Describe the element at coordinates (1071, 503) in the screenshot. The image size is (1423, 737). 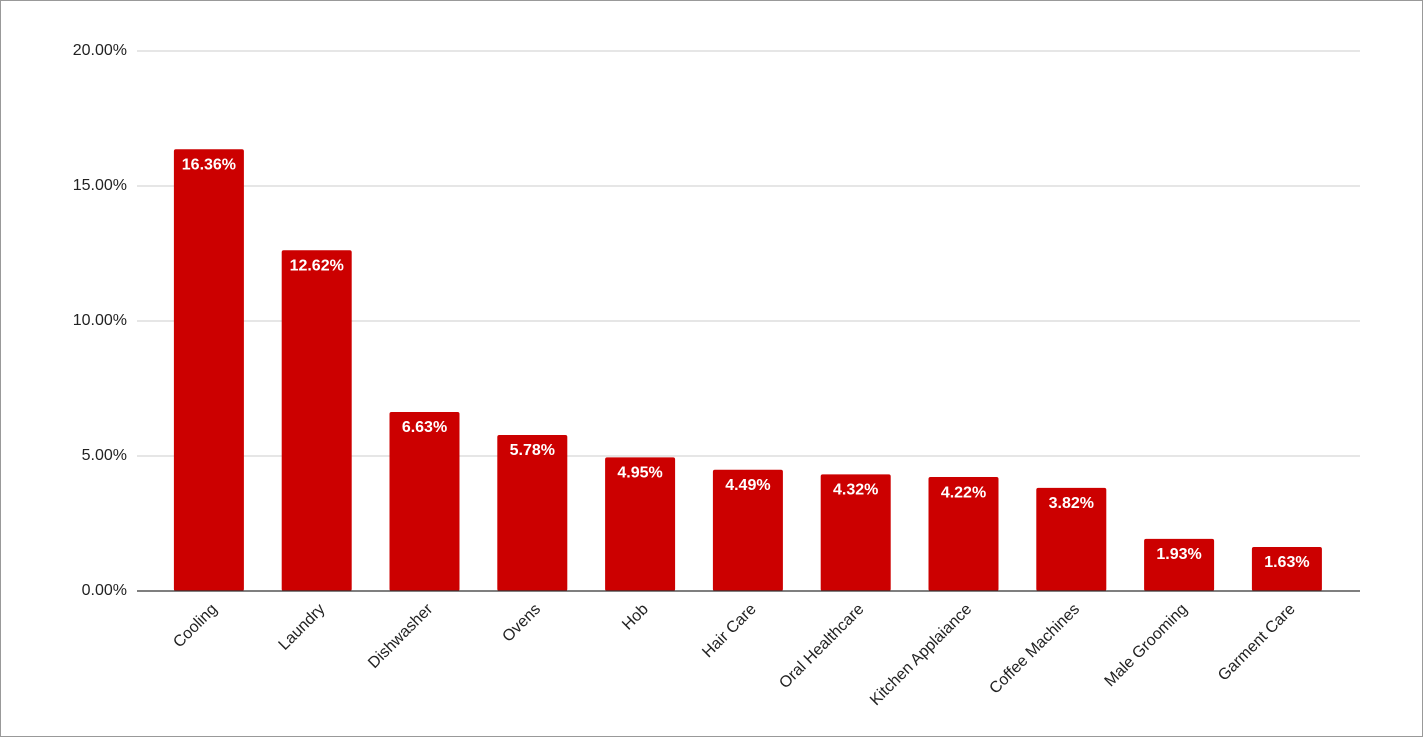
I see `value-label: 3.82%` at that location.